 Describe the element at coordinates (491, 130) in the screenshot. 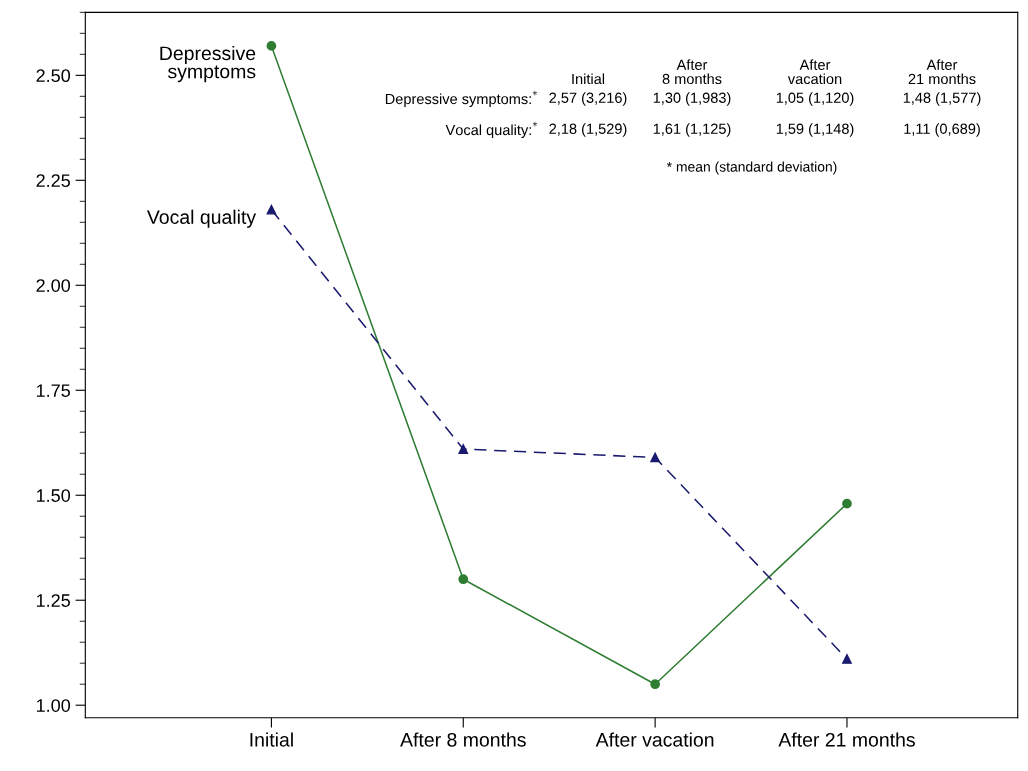

I see `annotation: Vocal quality:$^{*}$` at that location.